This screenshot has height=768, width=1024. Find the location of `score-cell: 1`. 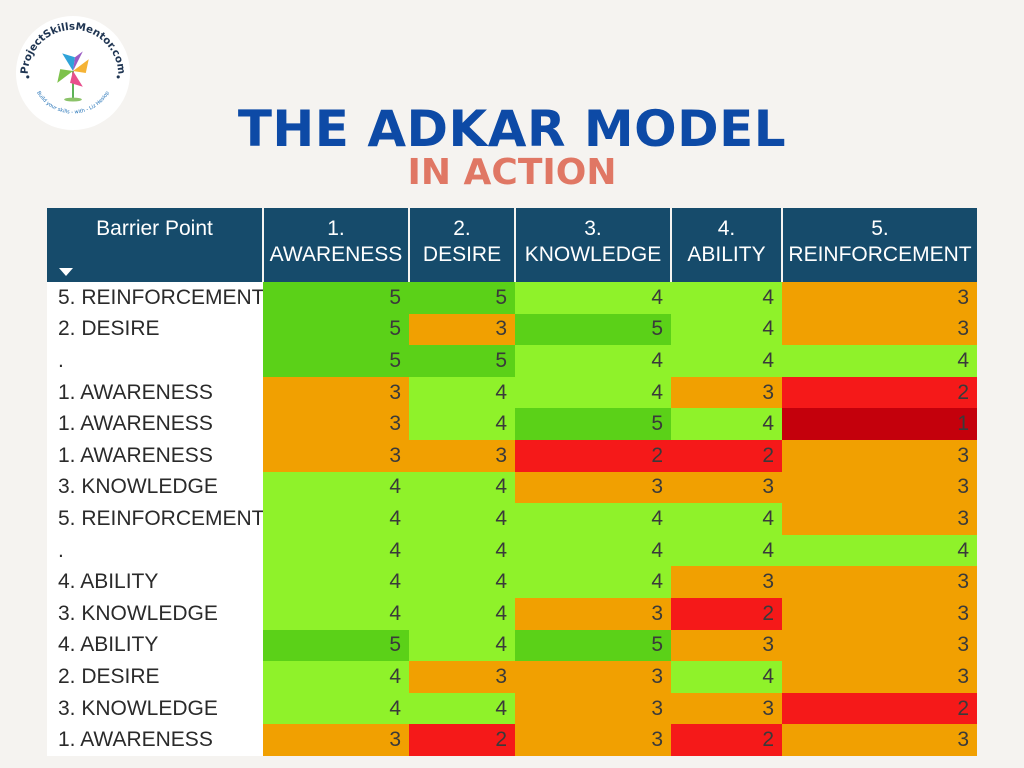

score-cell: 1 is located at coordinates (879, 424).